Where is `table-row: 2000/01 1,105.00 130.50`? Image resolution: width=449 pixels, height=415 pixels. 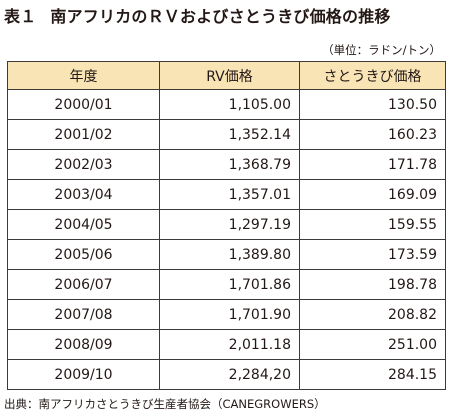 table-row: 2000/01 1,105.00 130.50 is located at coordinates (226, 104).